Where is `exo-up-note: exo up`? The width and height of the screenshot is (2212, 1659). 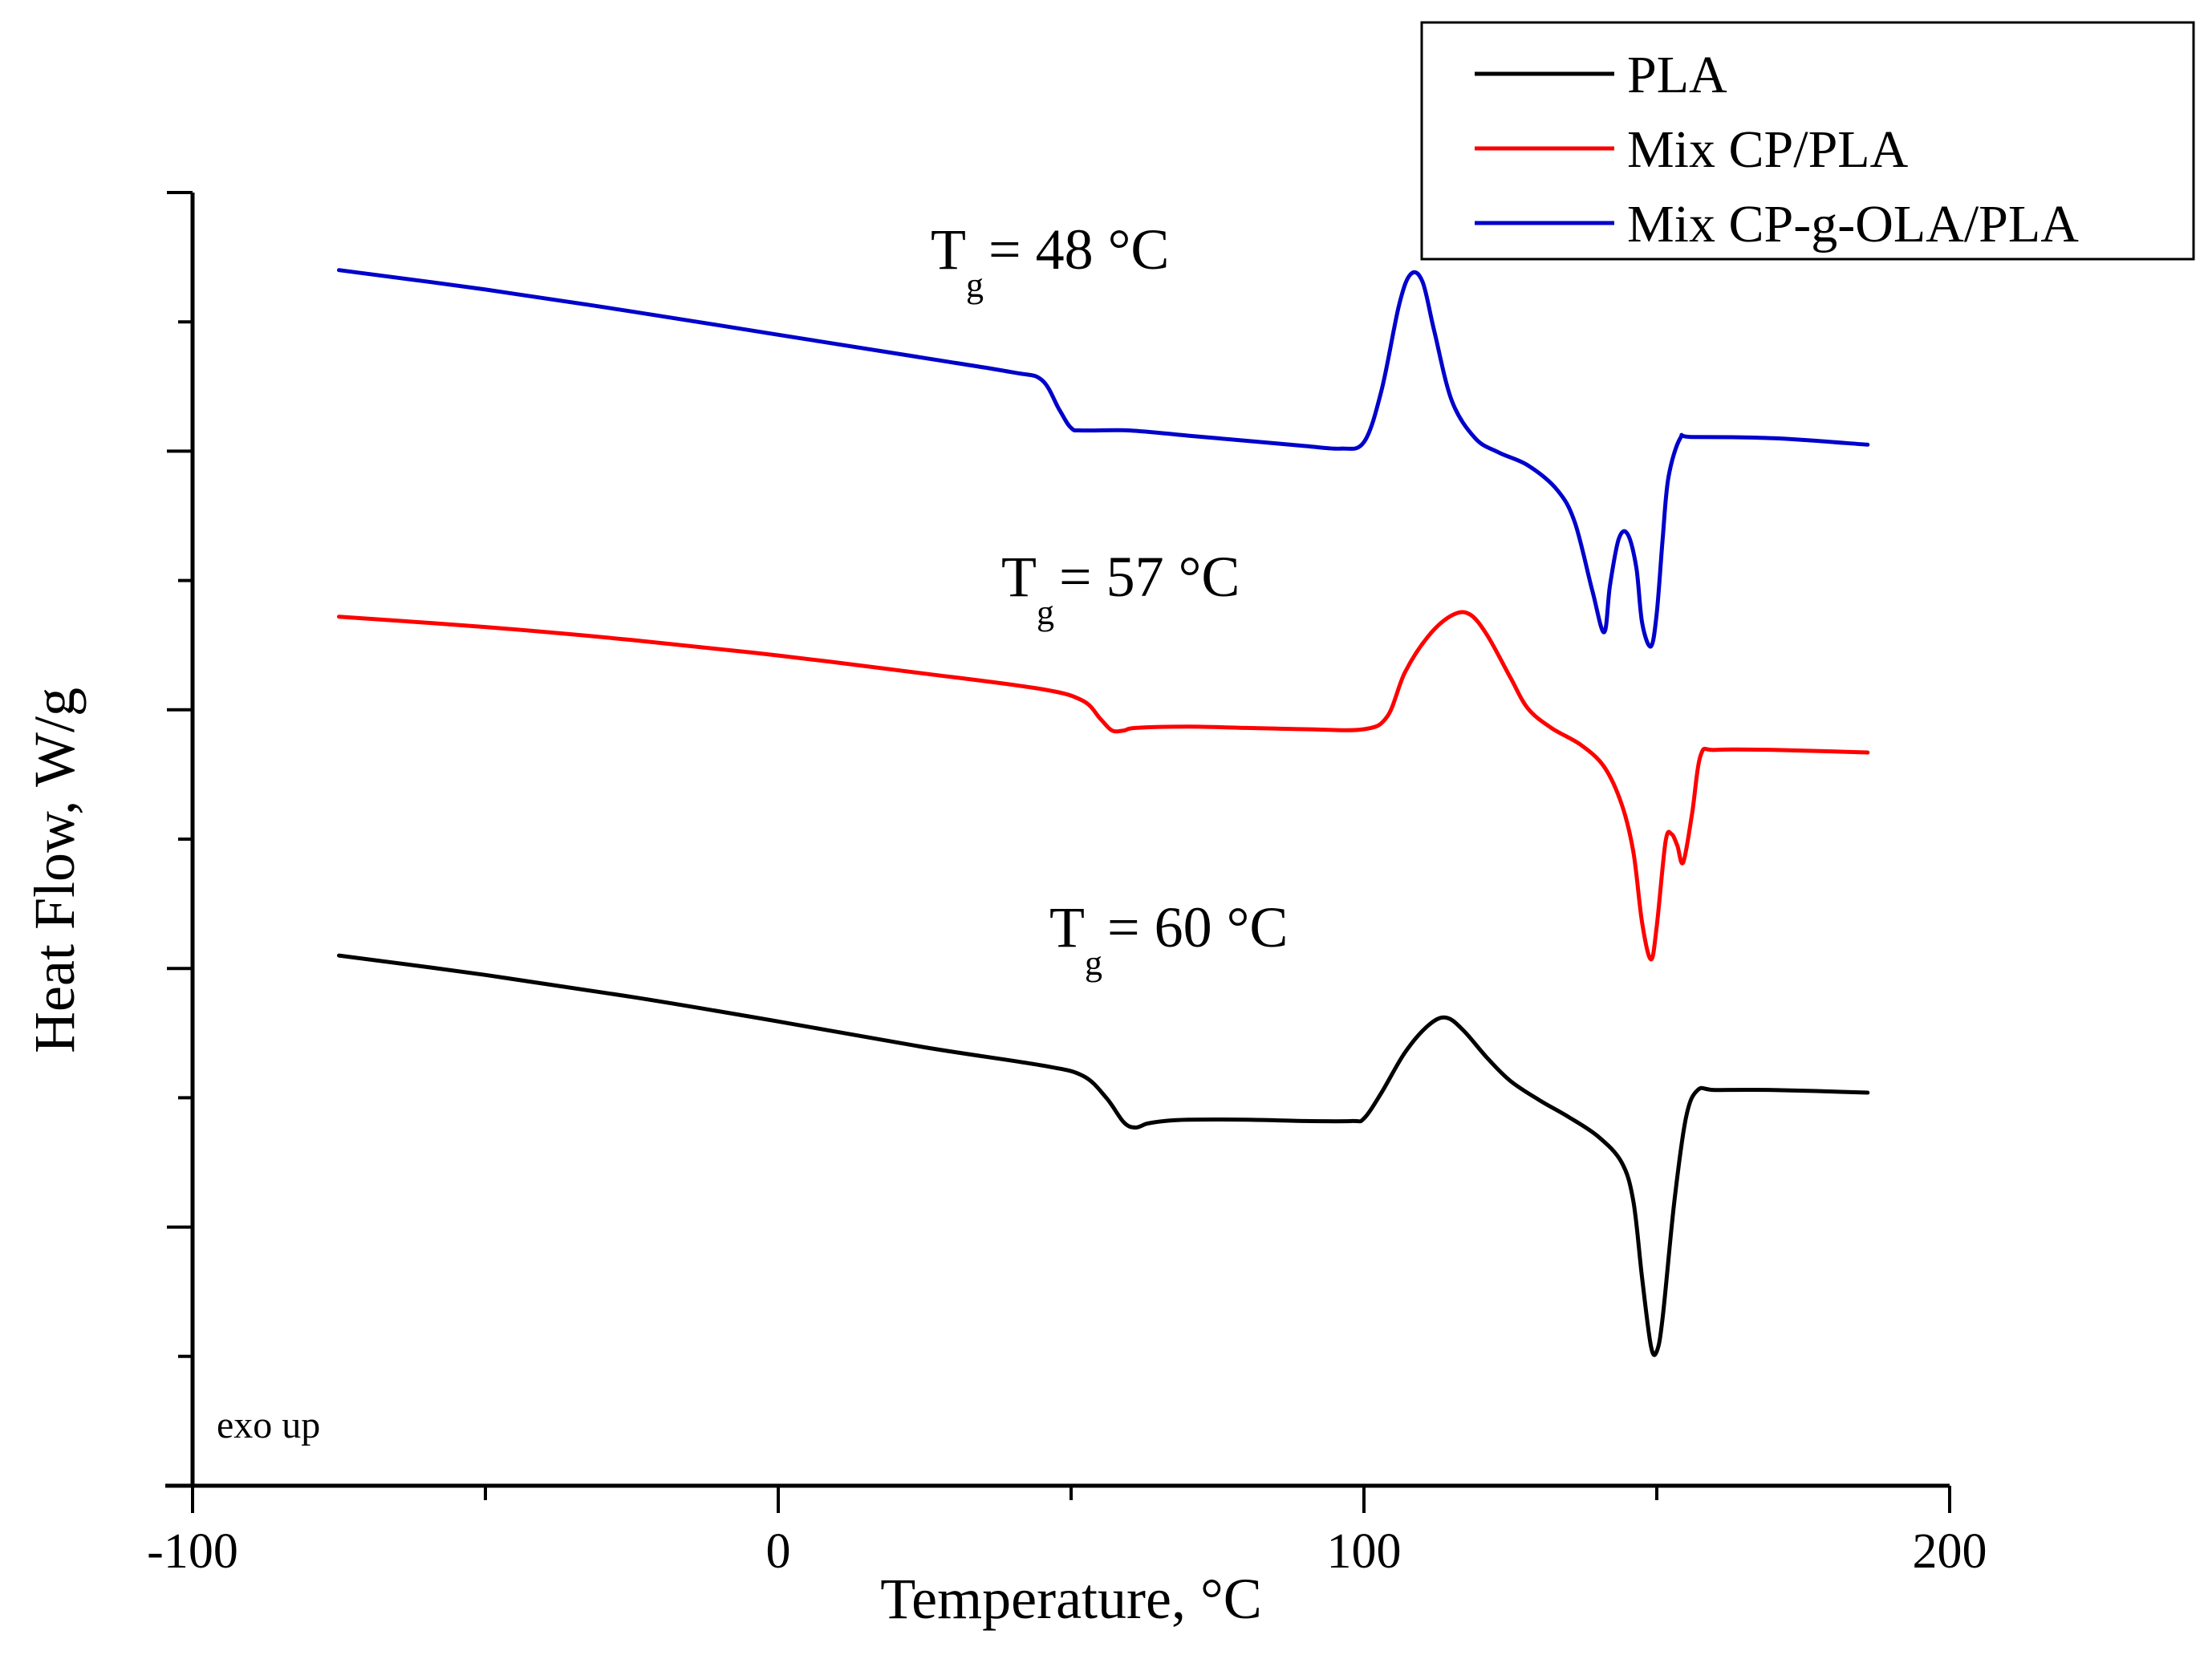 exo-up-note: exo up is located at coordinates (268, 1425).